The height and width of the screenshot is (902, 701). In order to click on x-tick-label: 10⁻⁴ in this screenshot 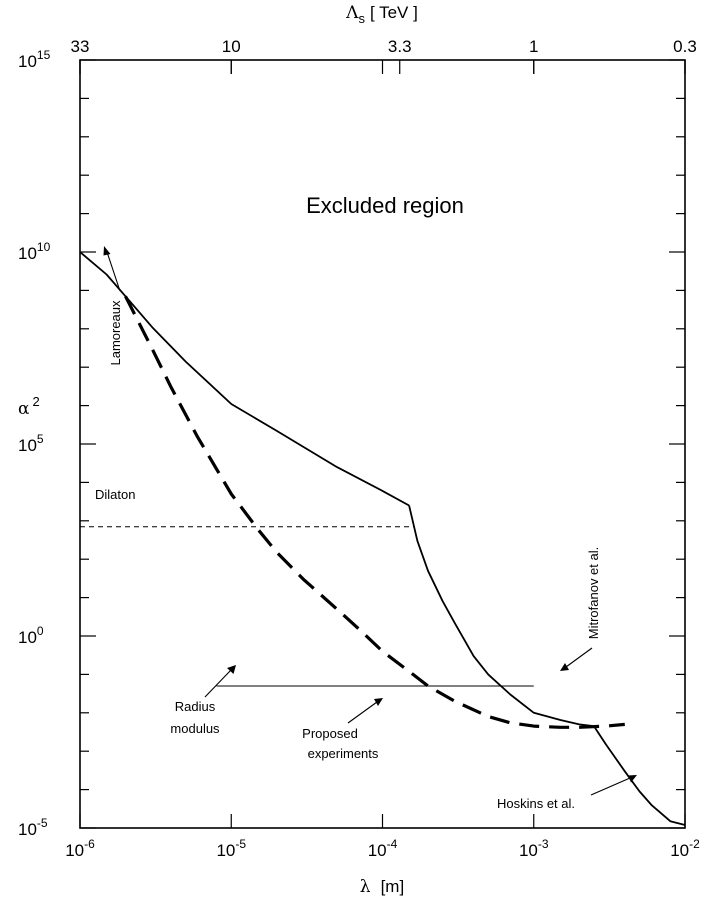, I will do `click(383, 848)`.